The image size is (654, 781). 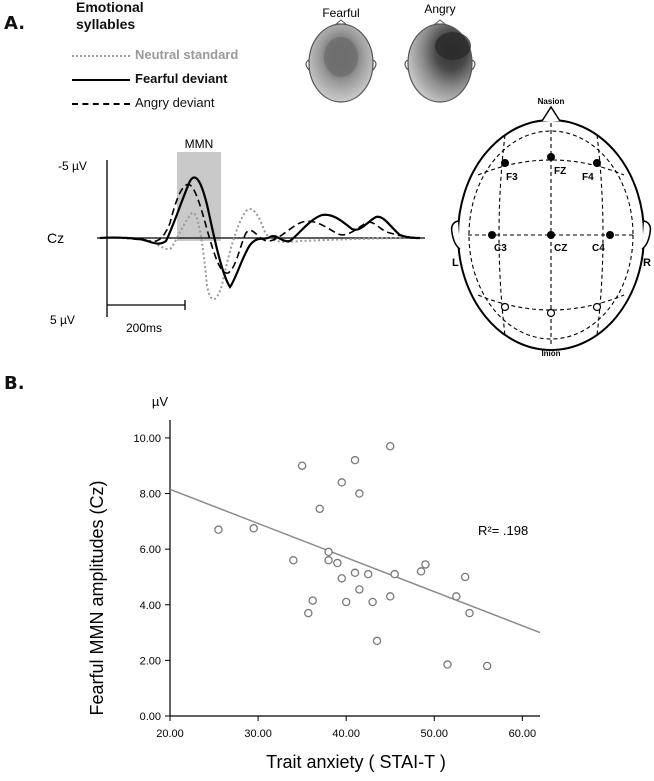 I want to click on topo-map-fearful, so click(x=341, y=61).